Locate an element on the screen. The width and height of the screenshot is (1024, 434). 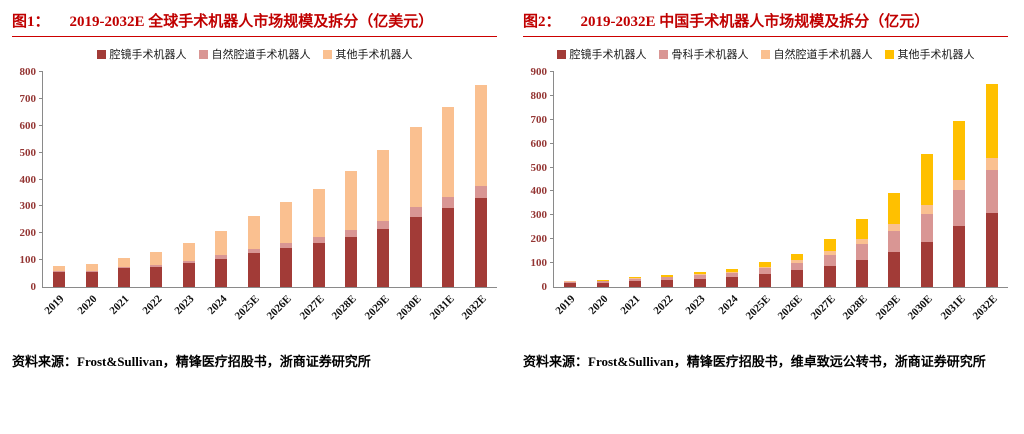
y-axis-label: 300 is located at coordinates (539, 215).